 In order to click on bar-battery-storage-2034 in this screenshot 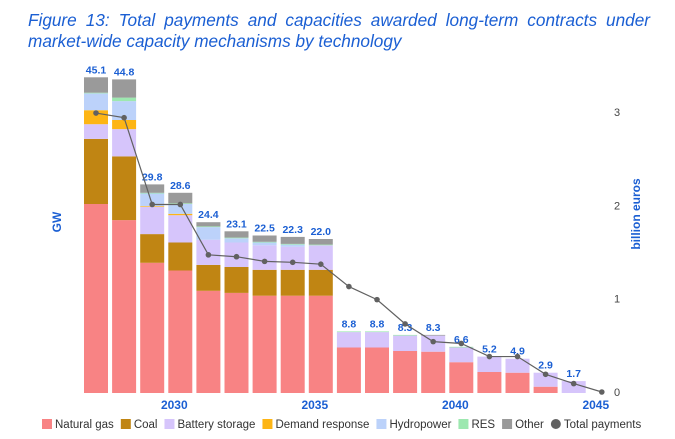, I will do `click(292, 258)`.